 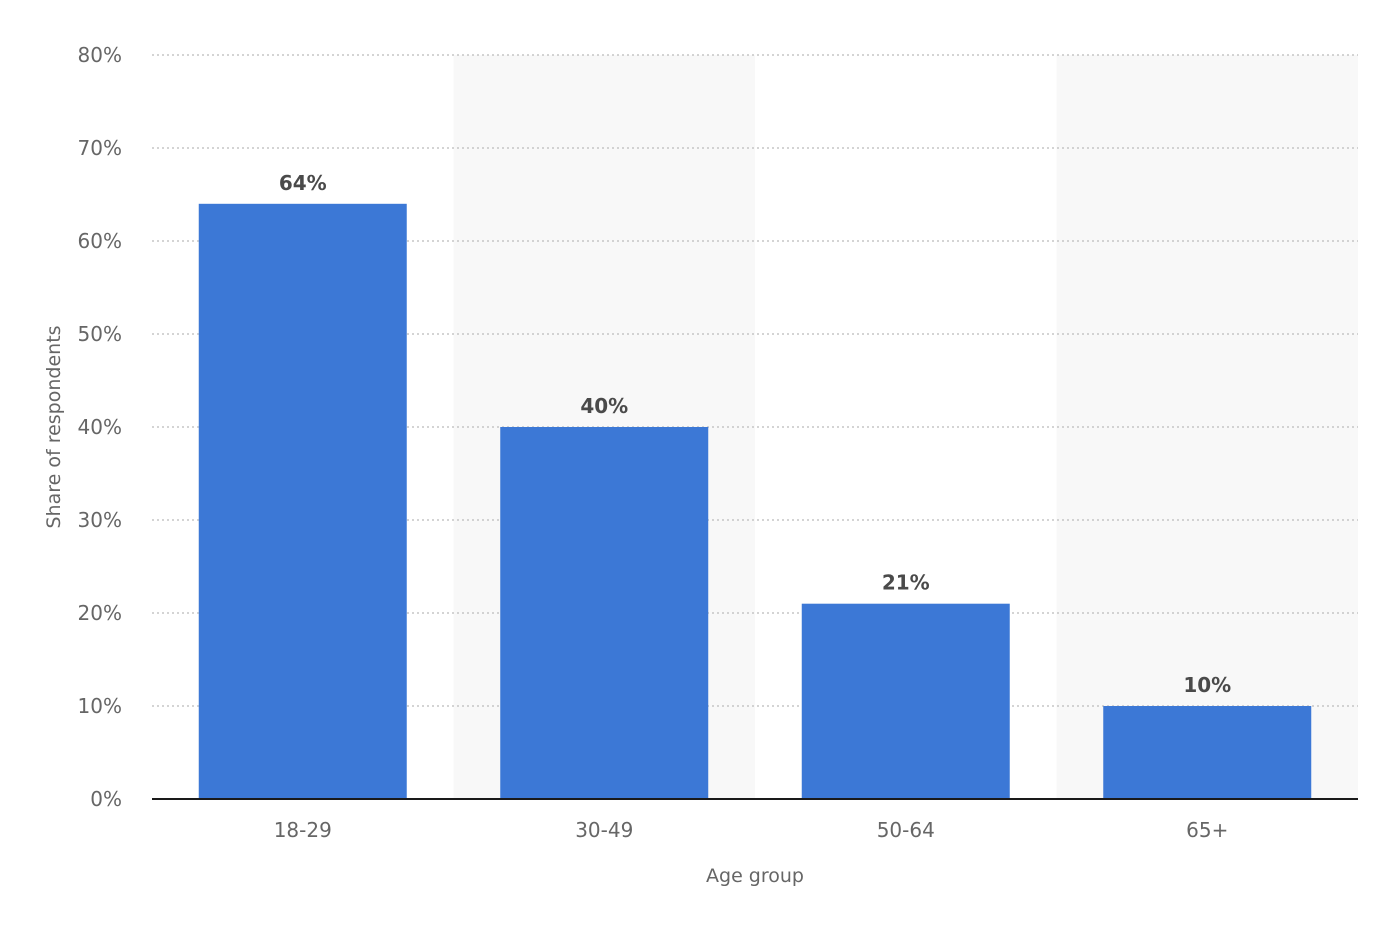 I want to click on y-tick-label: 70%, so click(x=100, y=148).